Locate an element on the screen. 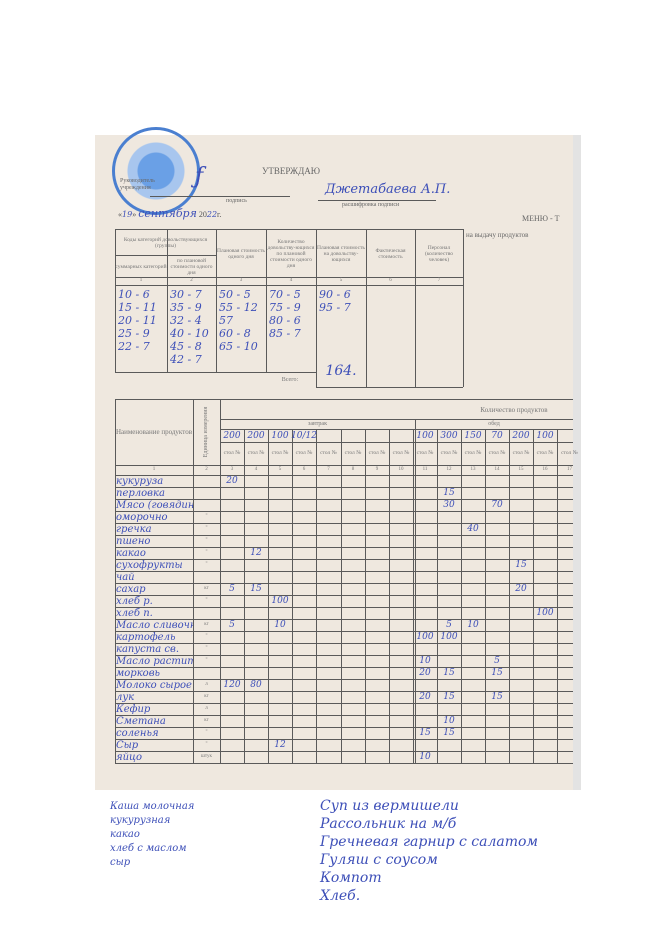  col-number: 4 is located at coordinates (256, 469).